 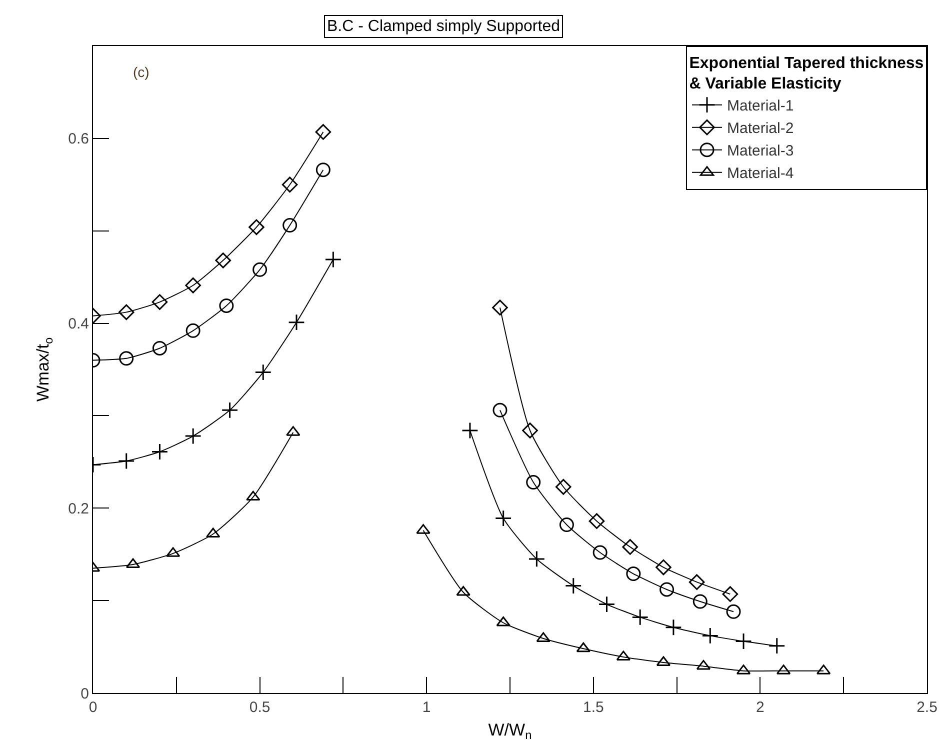 I want to click on y-tick-label: 0.4, so click(x=78, y=324).